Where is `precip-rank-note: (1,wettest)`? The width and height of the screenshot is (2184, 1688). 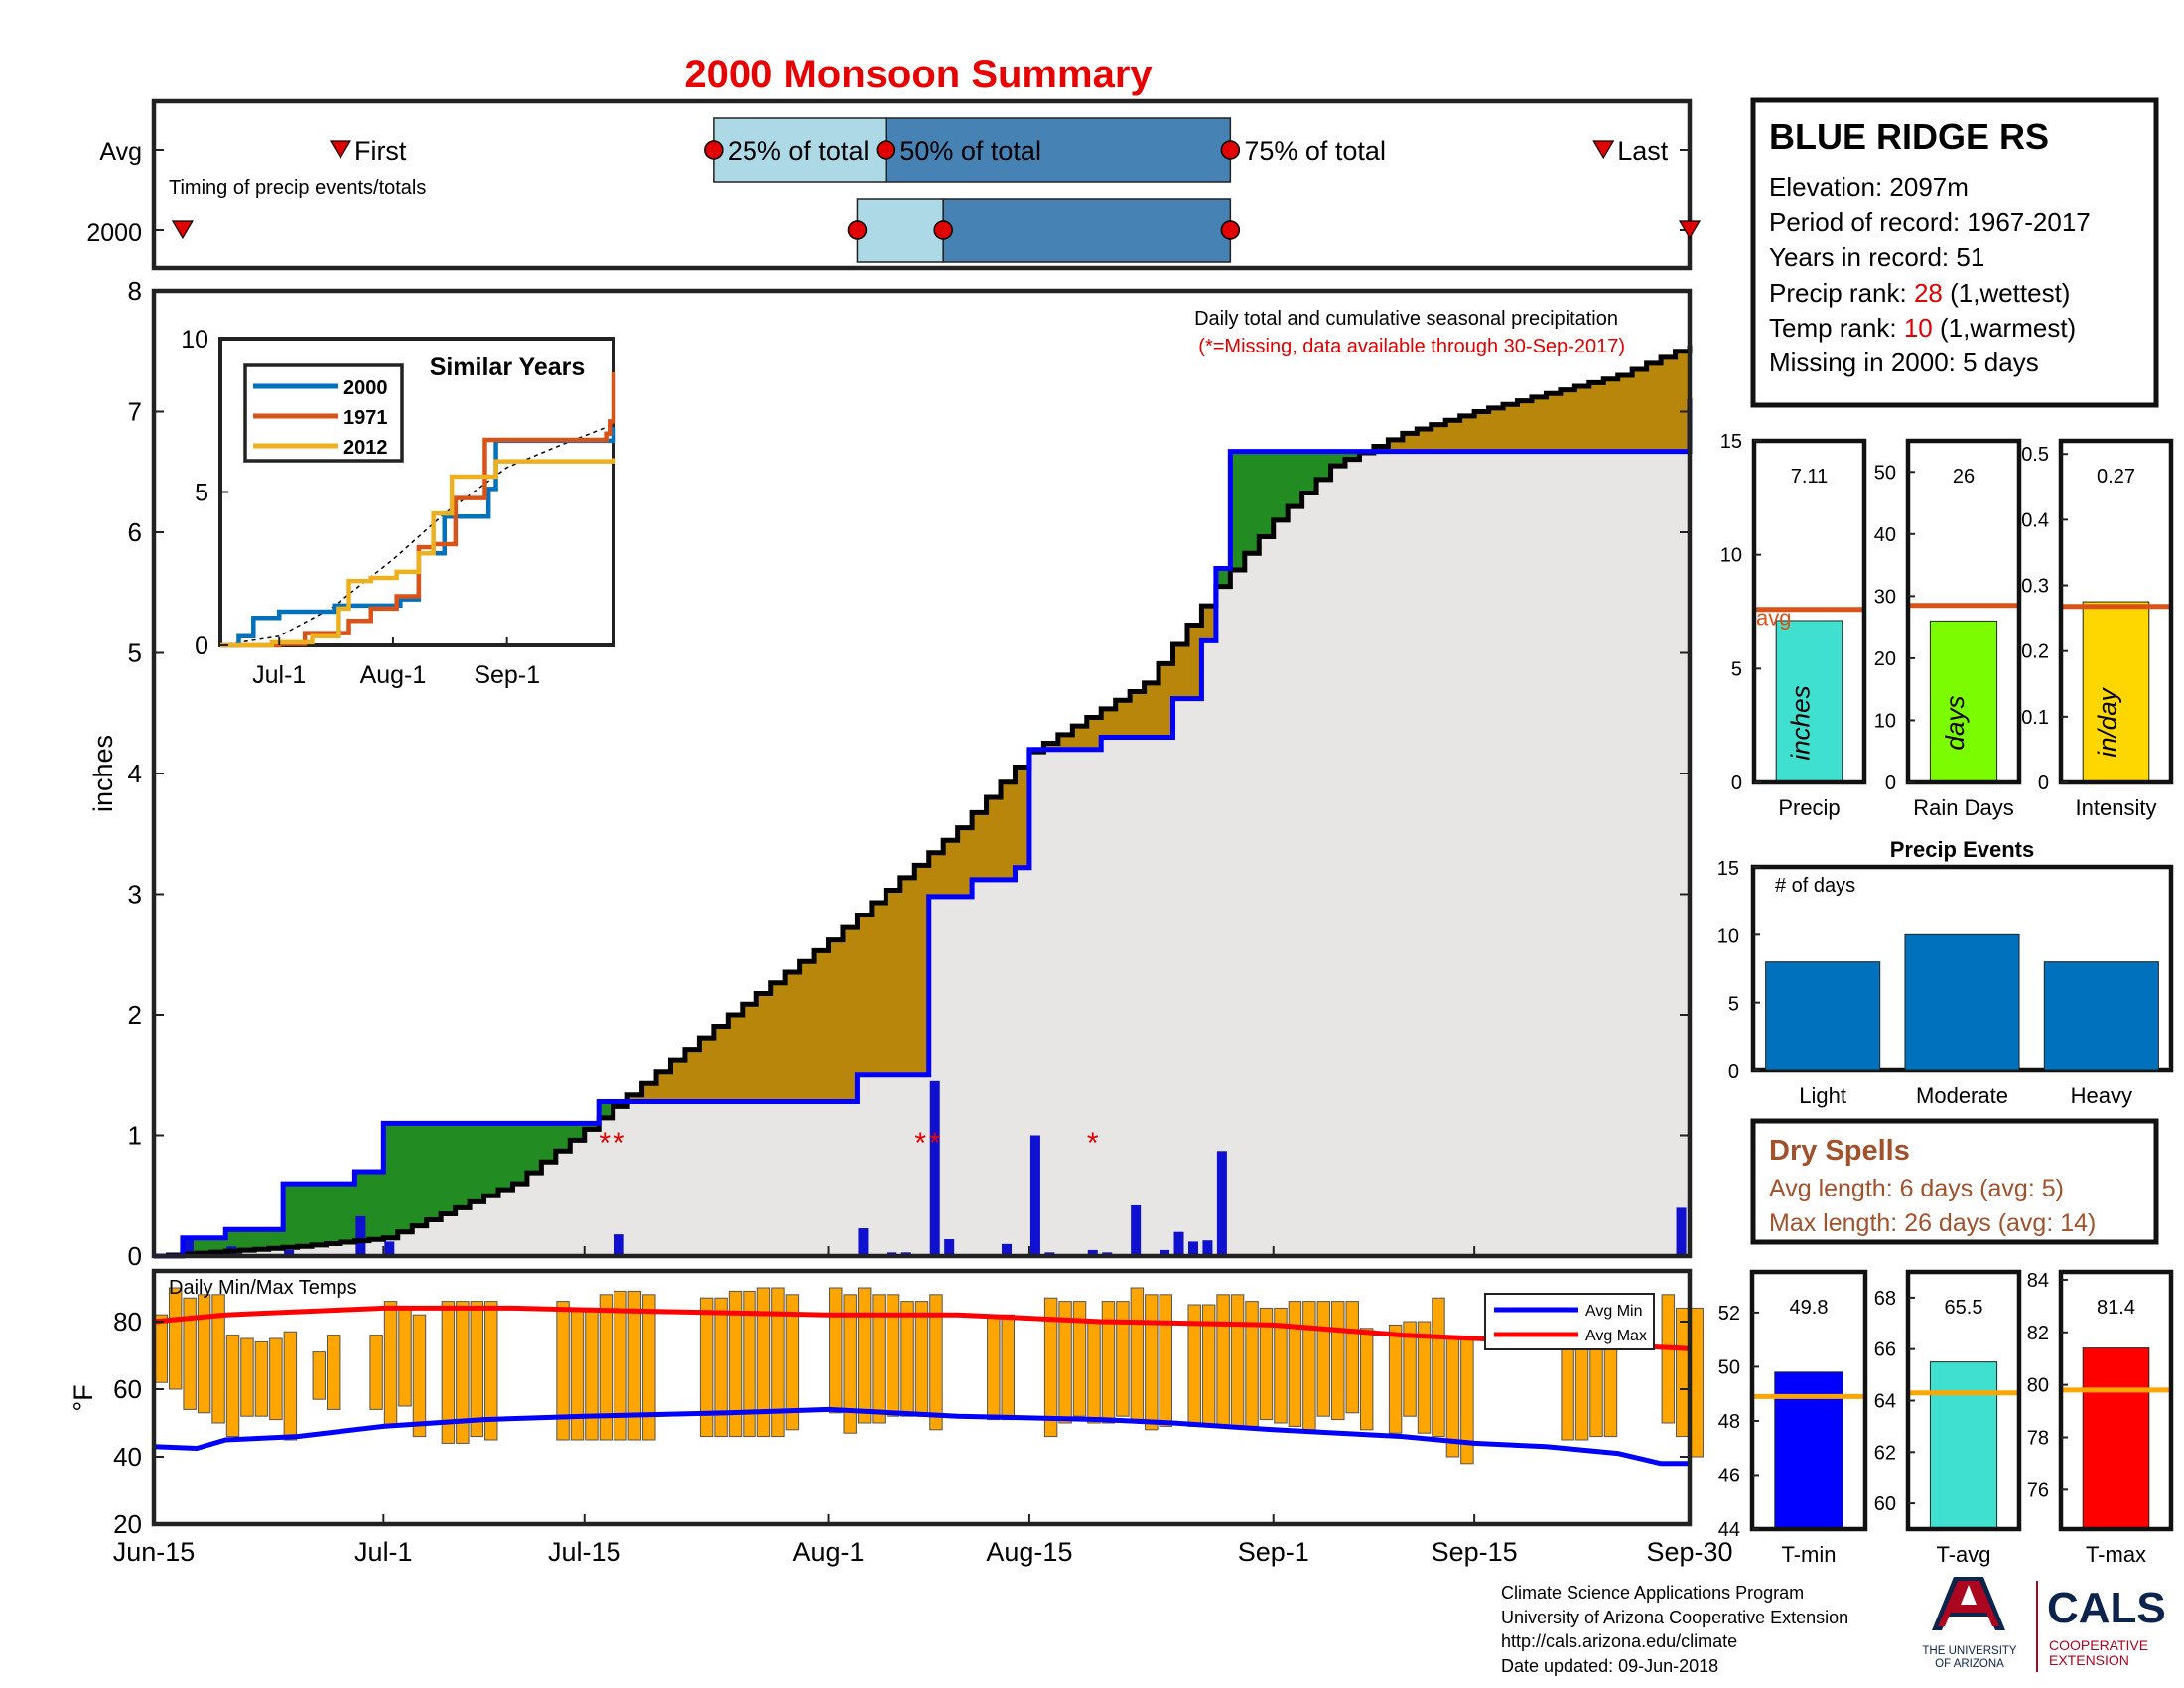
precip-rank-note: (1,wettest) is located at coordinates (2007, 293).